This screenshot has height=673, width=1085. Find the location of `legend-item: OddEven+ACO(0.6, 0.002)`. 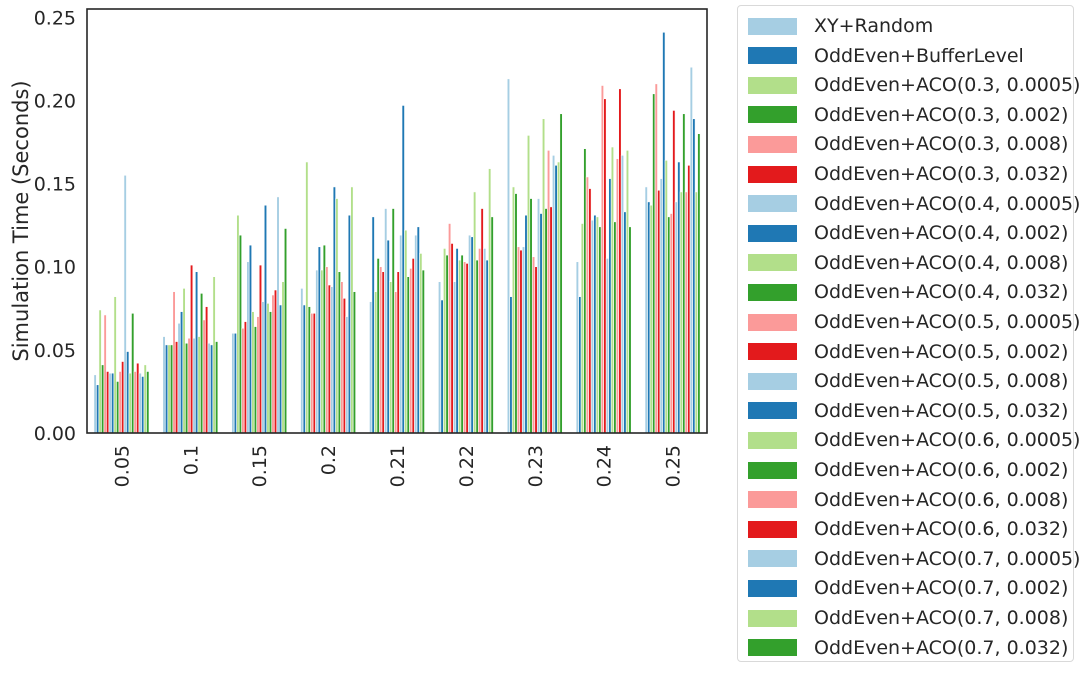

legend-item: OddEven+ACO(0.6, 0.002) is located at coordinates (908, 470).